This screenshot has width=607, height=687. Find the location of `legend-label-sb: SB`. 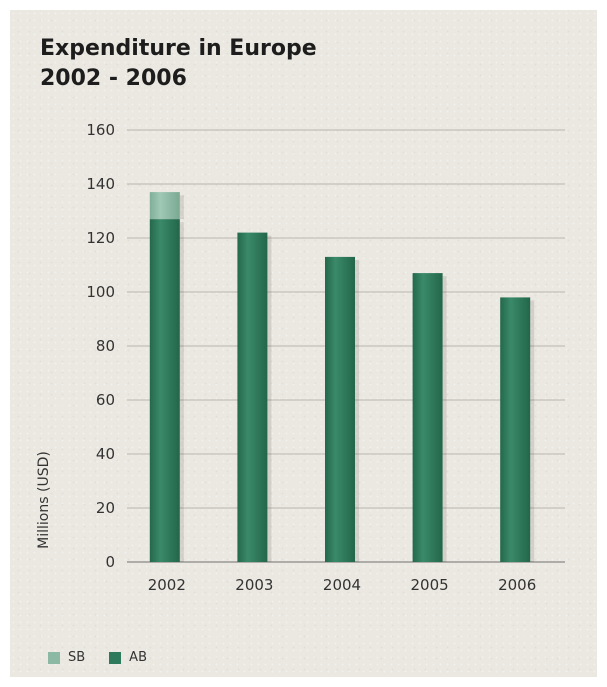

legend-label-sb: SB is located at coordinates (77, 657).